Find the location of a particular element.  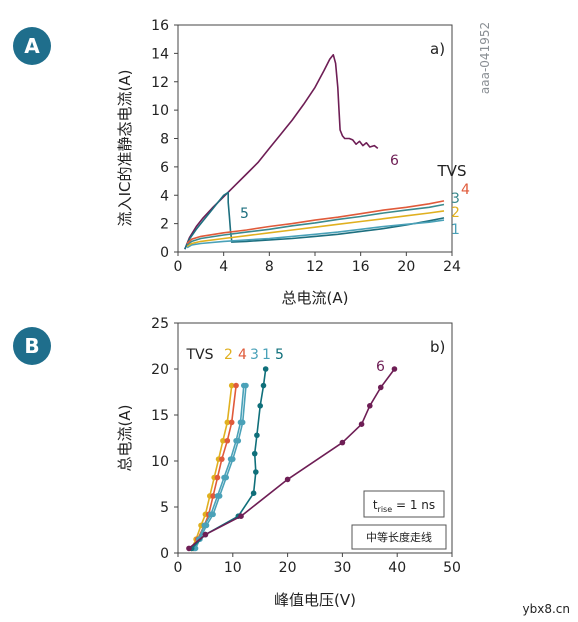

chart-a-ytick-label: 0 is located at coordinates (164, 253).